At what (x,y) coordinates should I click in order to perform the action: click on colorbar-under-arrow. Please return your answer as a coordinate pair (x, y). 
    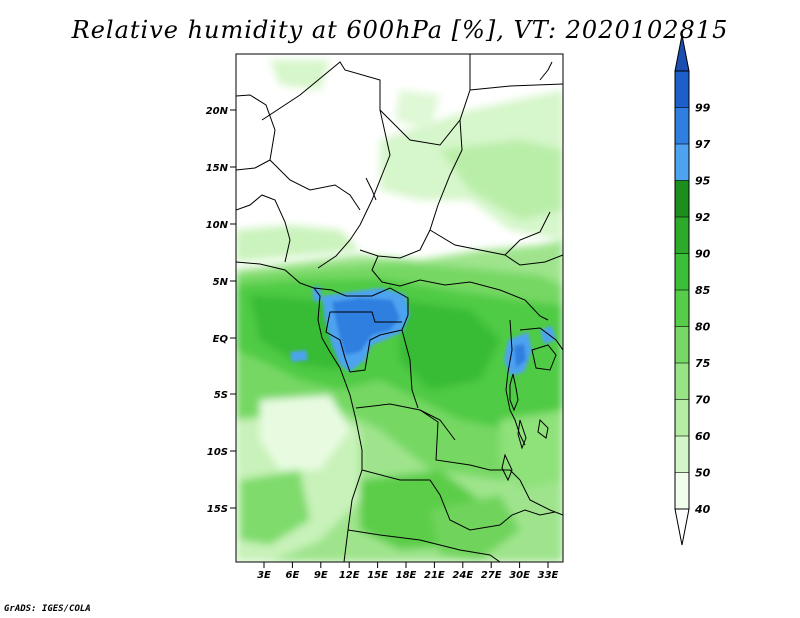
    Looking at the image, I should click on (682, 527).